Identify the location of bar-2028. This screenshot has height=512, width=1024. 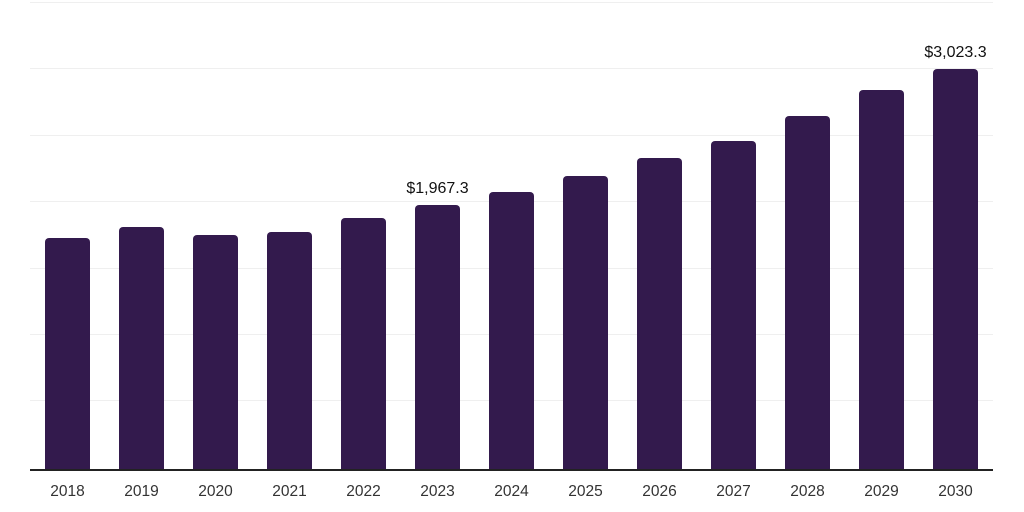
(807, 293).